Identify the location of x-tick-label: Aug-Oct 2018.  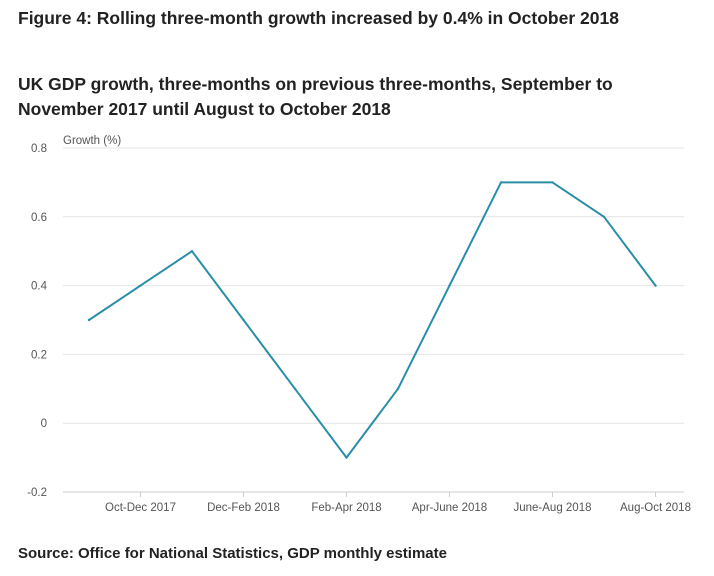
(655, 508).